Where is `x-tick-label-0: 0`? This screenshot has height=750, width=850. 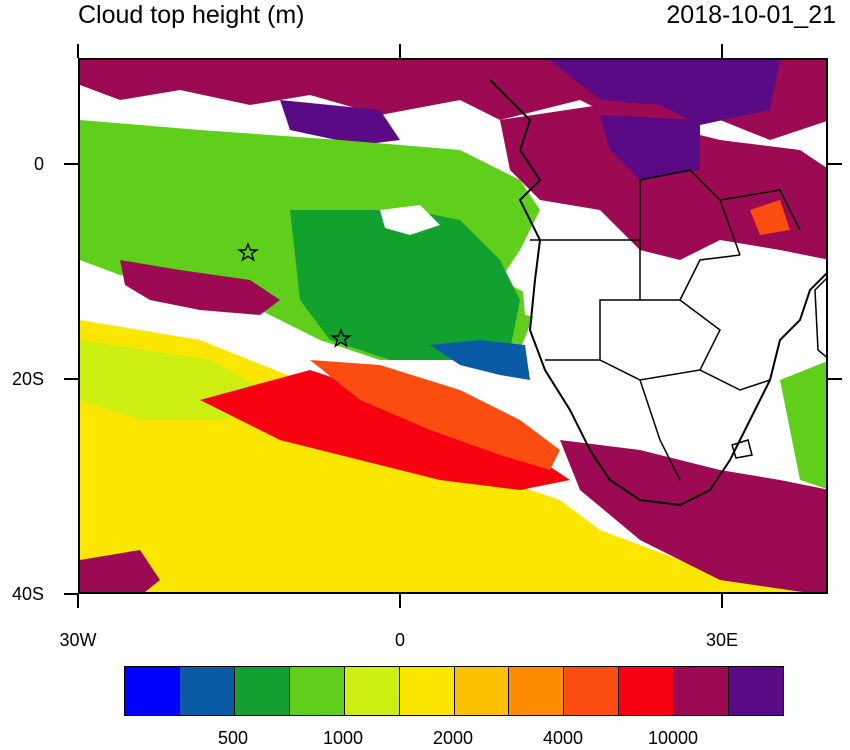
x-tick-label-0: 0 is located at coordinates (399, 640).